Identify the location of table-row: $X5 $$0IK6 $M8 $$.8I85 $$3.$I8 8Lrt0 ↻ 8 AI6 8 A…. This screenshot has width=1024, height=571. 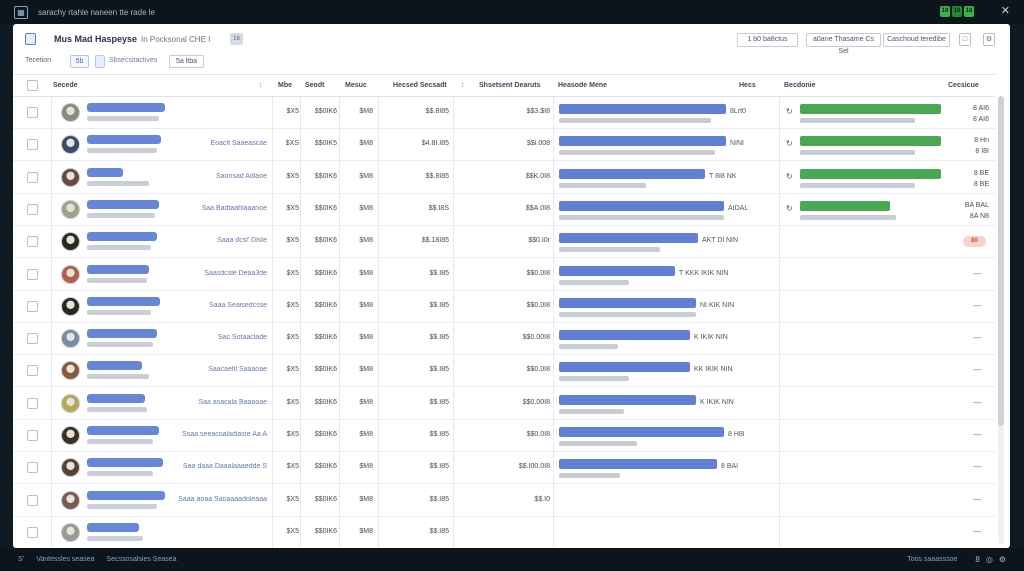
(504, 113).